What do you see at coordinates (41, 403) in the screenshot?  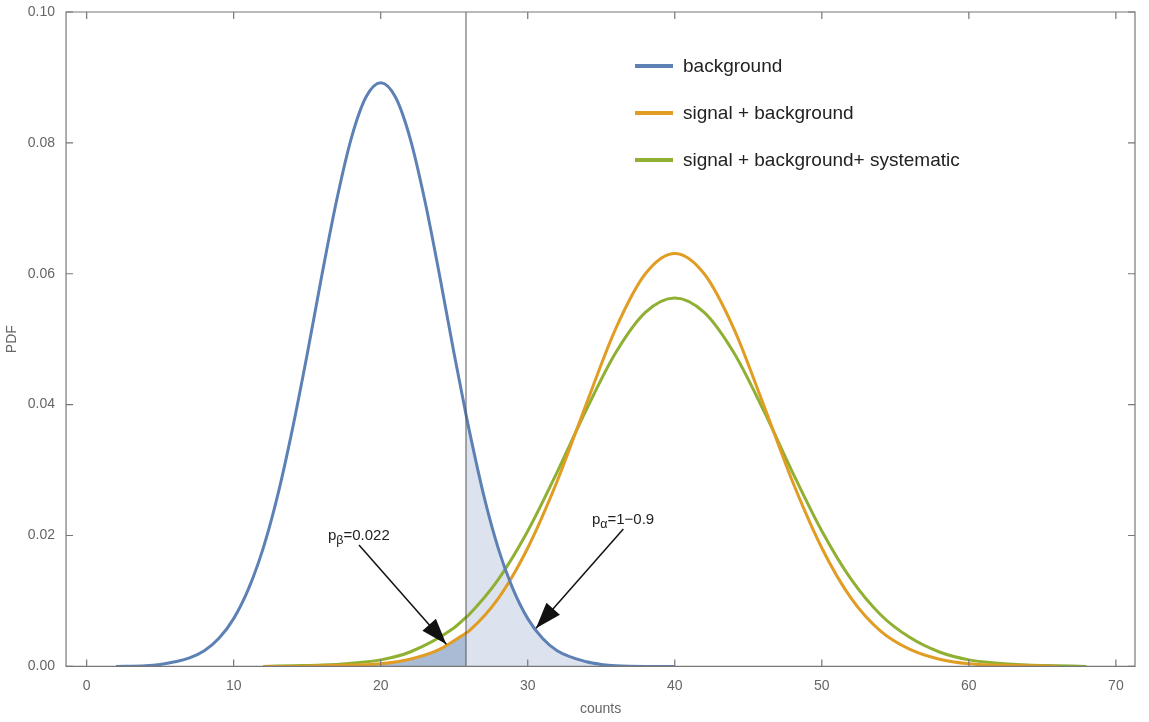 I see `y-tick-label: 0.04` at bounding box center [41, 403].